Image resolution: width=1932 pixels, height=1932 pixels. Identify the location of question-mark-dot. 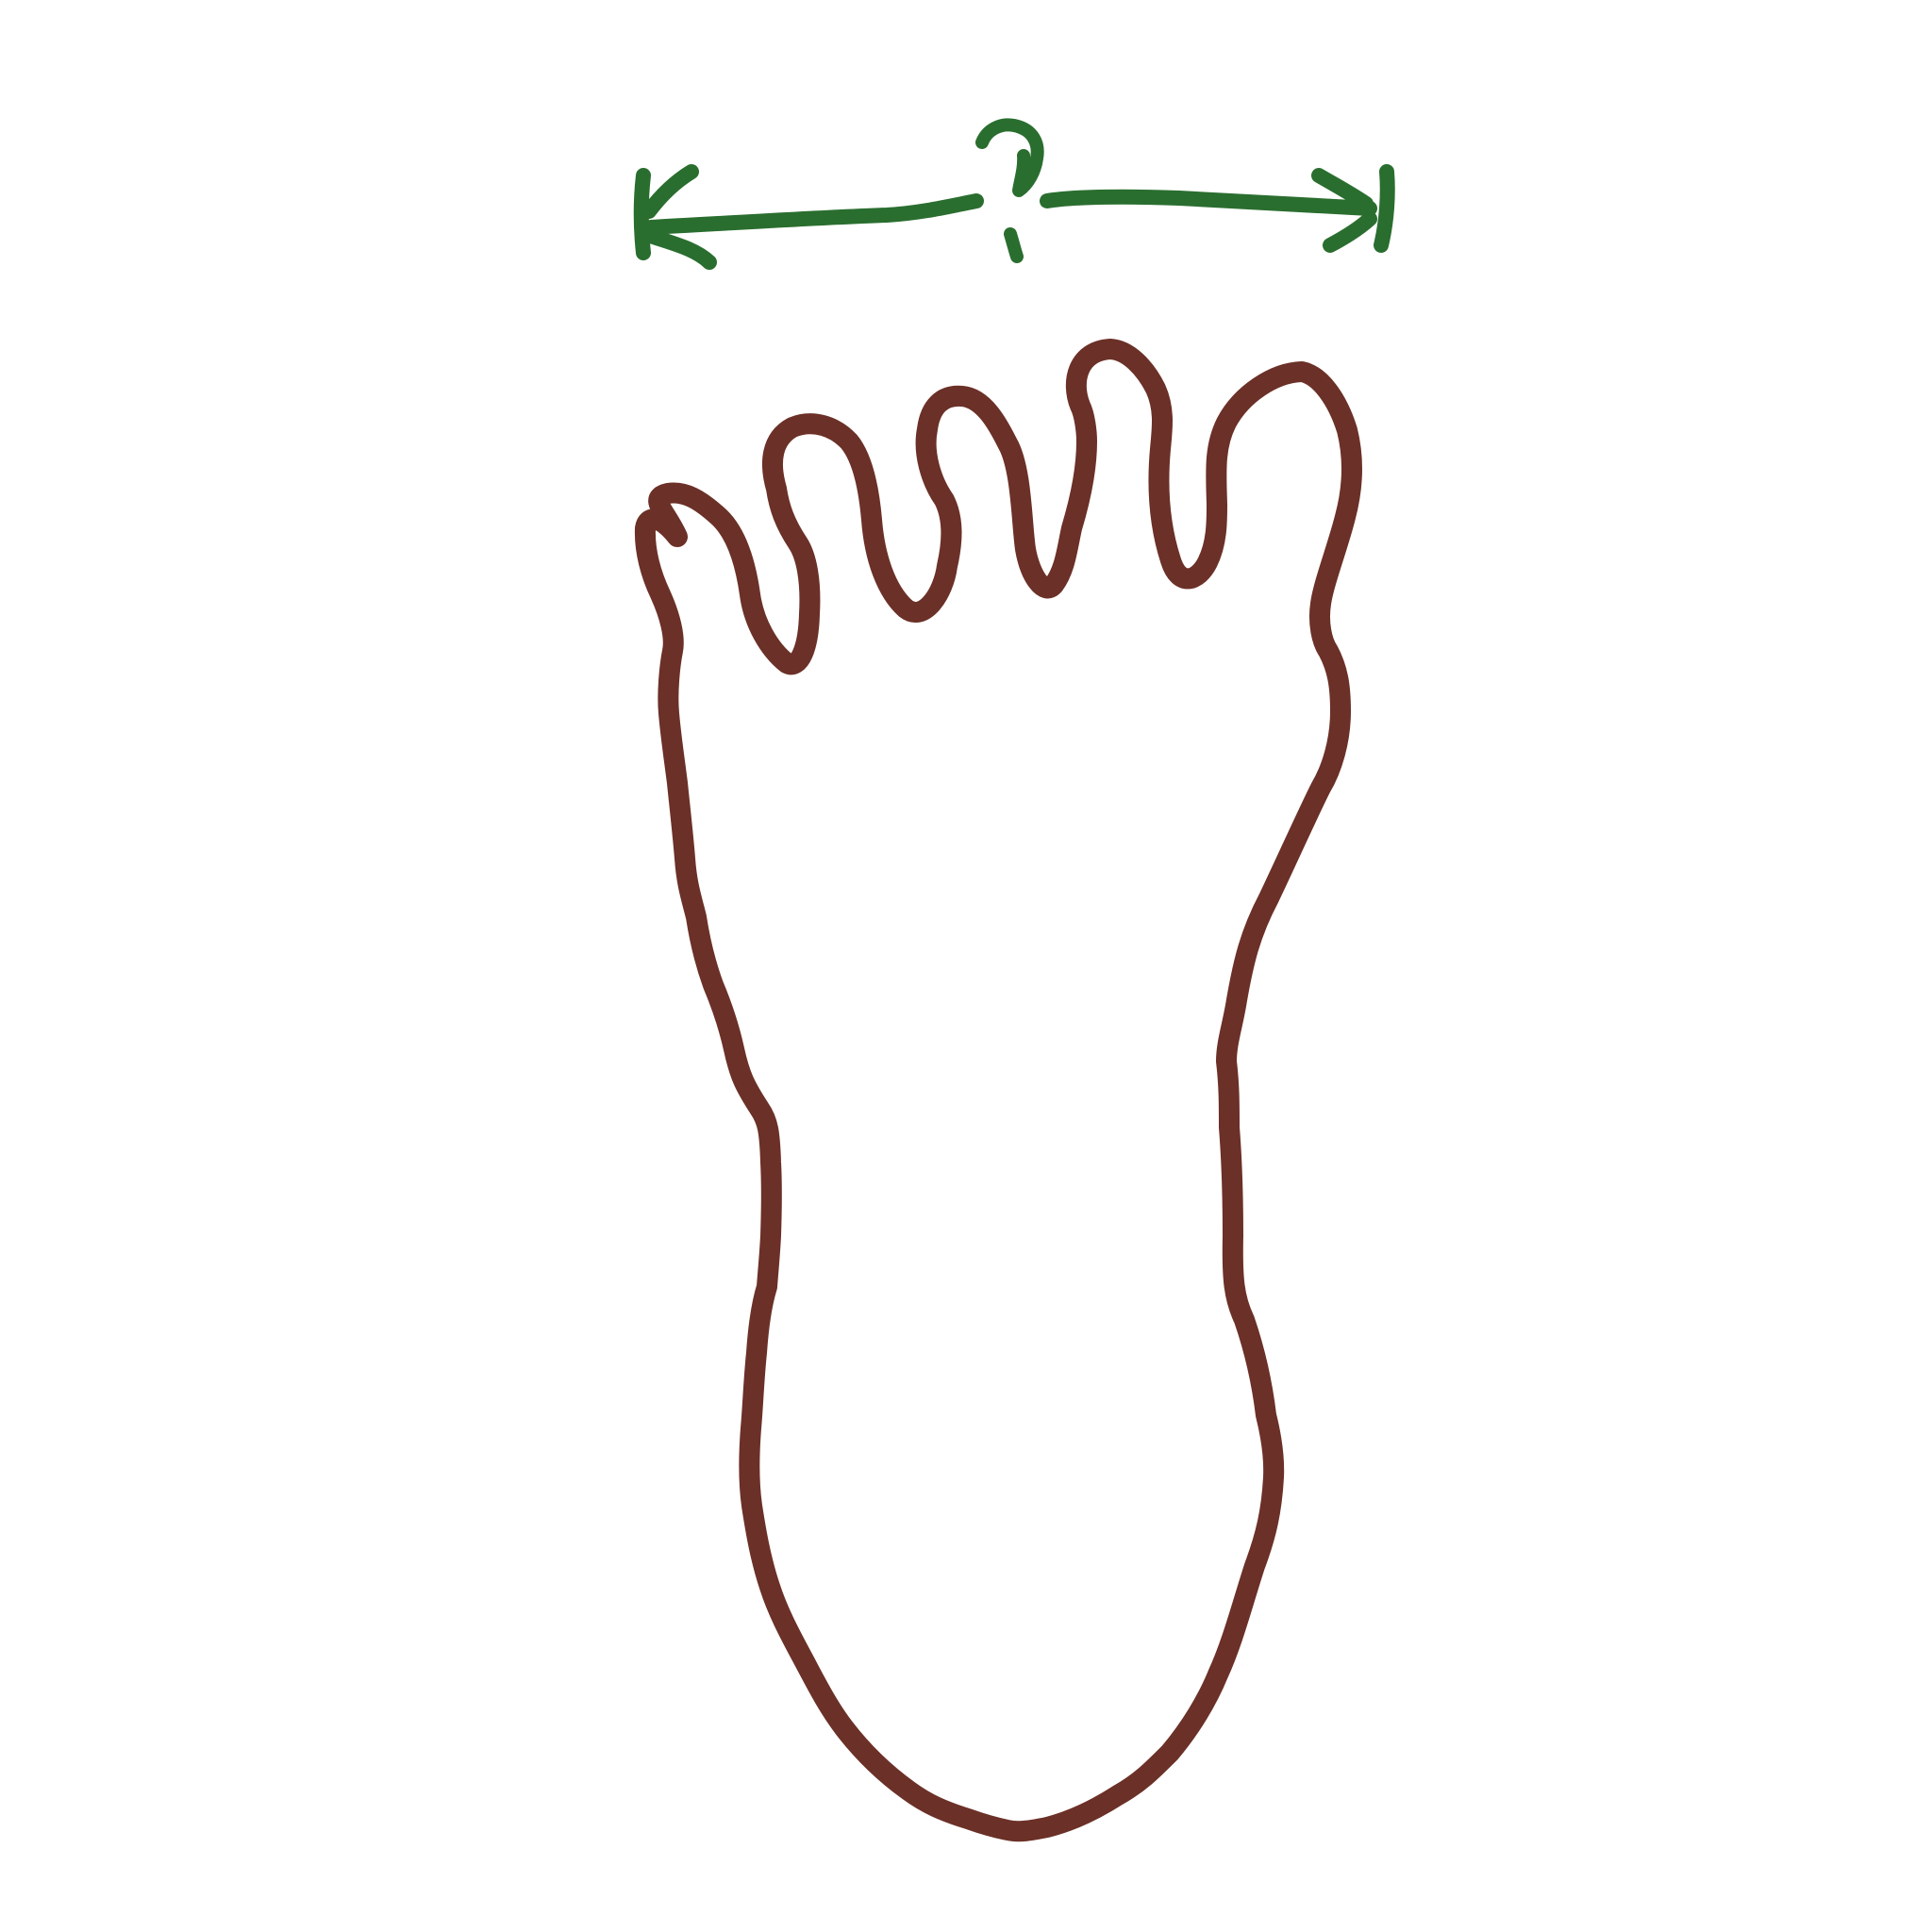
(1014, 245).